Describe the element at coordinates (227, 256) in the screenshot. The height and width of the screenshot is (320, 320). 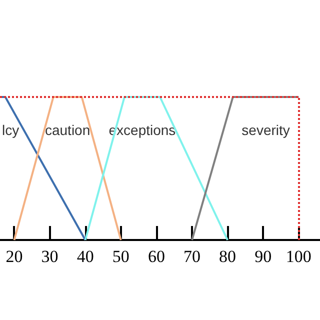
I see `x-tick-label: 80` at that location.